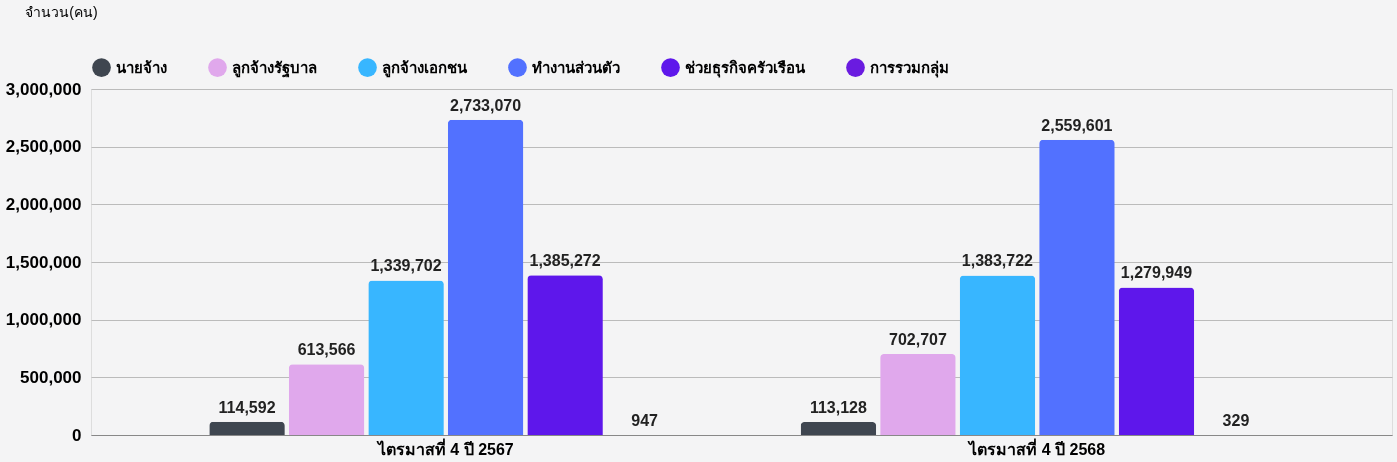  Describe the element at coordinates (43, 320) in the screenshot. I see `y-tick-label: 1,000,000` at that location.